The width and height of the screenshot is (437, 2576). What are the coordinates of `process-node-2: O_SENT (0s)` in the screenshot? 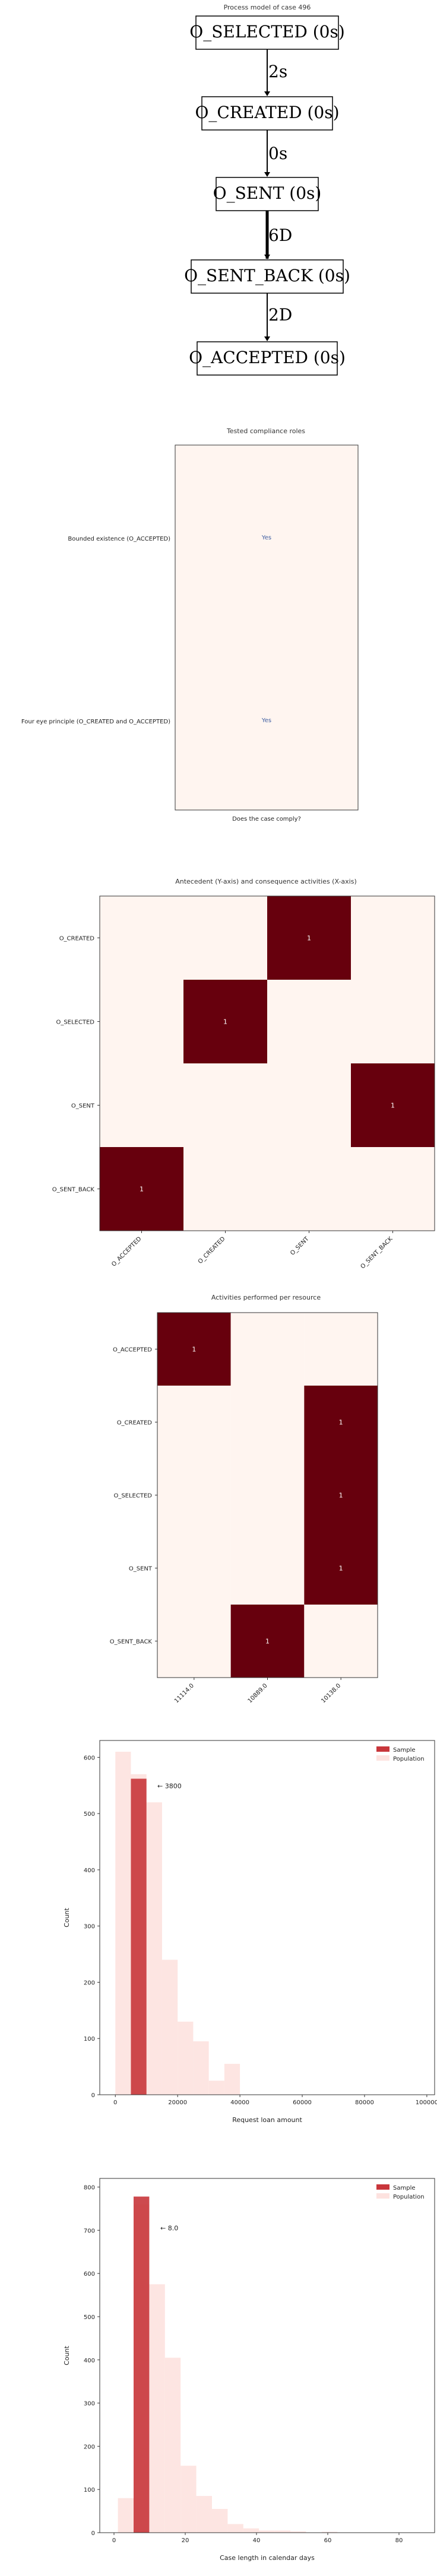 It's located at (267, 194).